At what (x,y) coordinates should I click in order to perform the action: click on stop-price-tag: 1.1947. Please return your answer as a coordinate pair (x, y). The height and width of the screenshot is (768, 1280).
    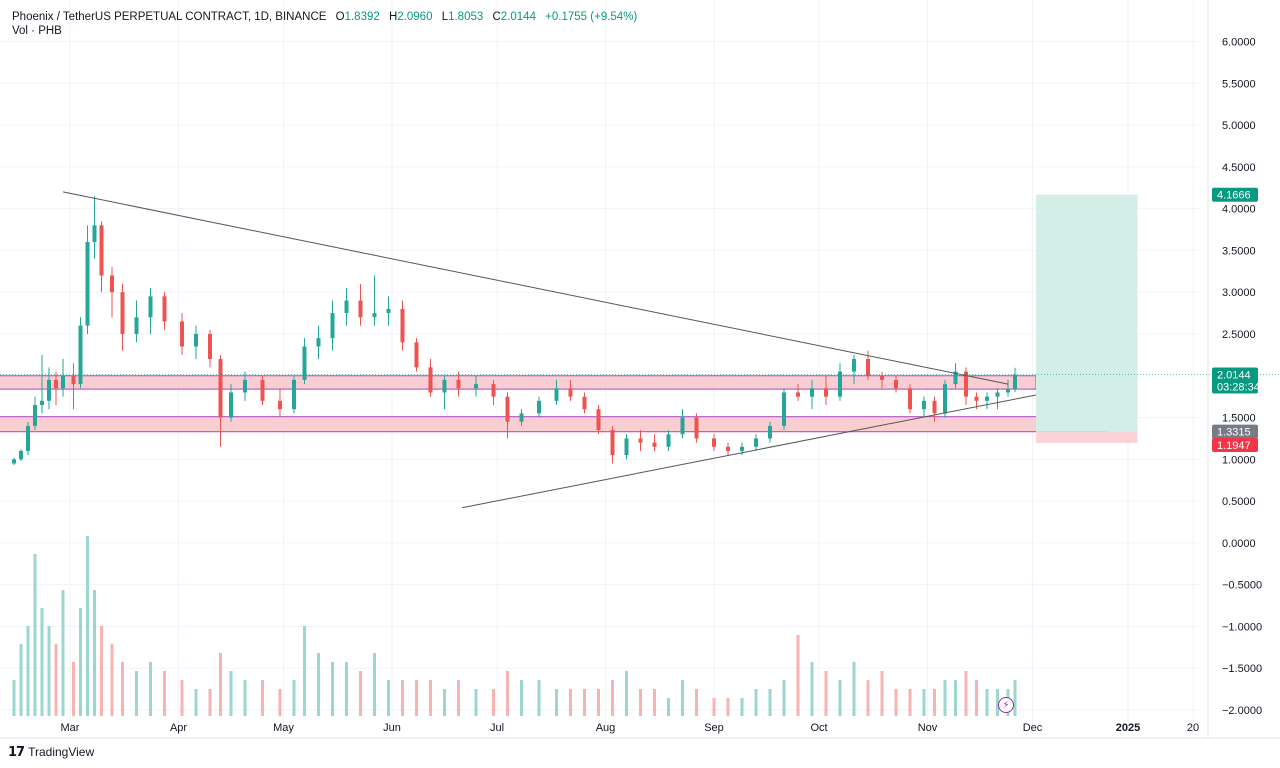
    Looking at the image, I should click on (1235, 445).